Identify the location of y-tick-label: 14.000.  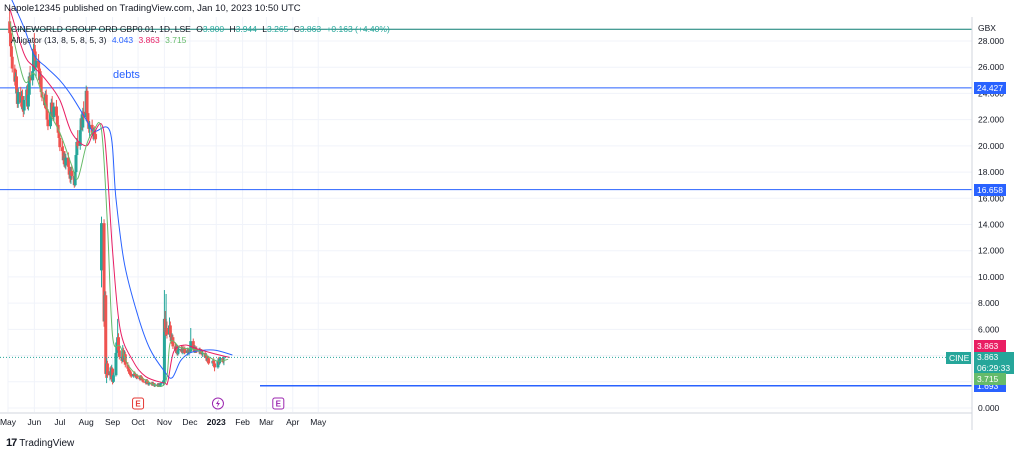
(991, 225).